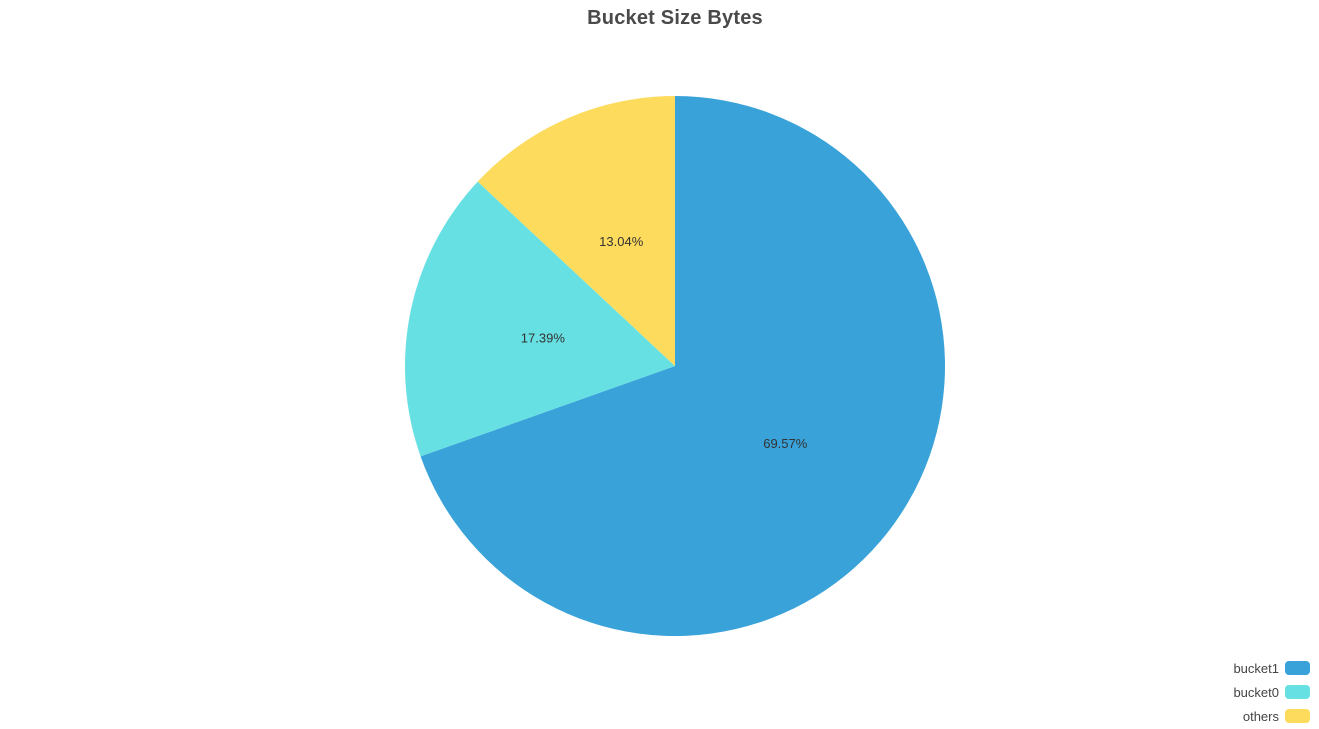 This screenshot has width=1319, height=729. What do you see at coordinates (543, 337) in the screenshot?
I see `slice-label-bucket0: 17.39%` at bounding box center [543, 337].